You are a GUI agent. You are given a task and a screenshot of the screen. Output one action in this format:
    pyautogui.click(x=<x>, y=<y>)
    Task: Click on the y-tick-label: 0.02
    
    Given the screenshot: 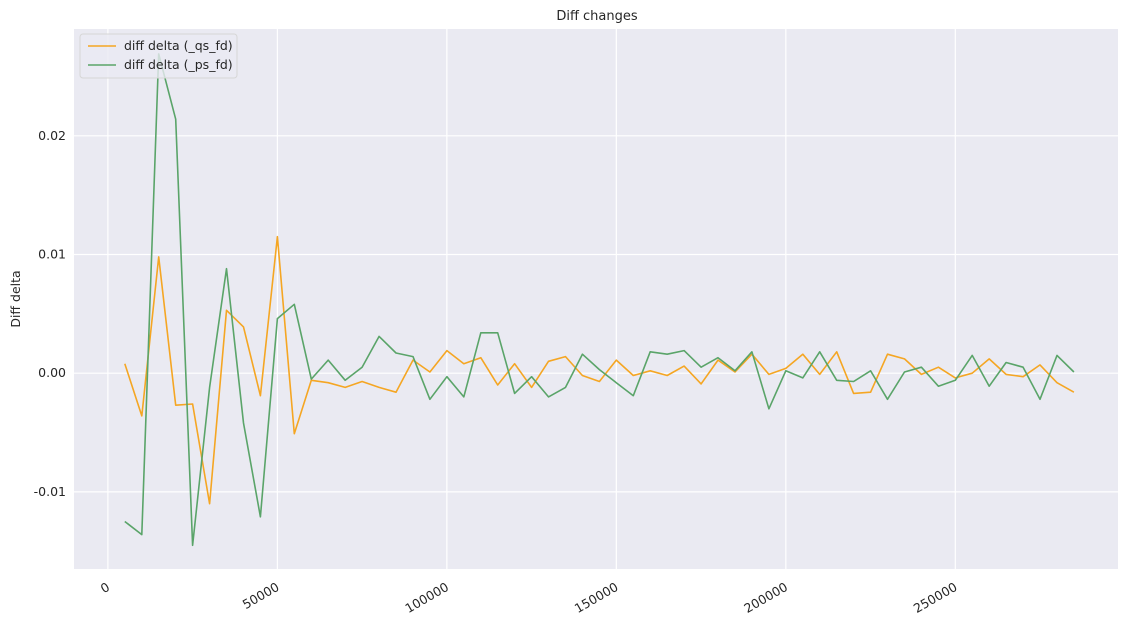 What is the action you would take?
    pyautogui.click(x=52, y=135)
    